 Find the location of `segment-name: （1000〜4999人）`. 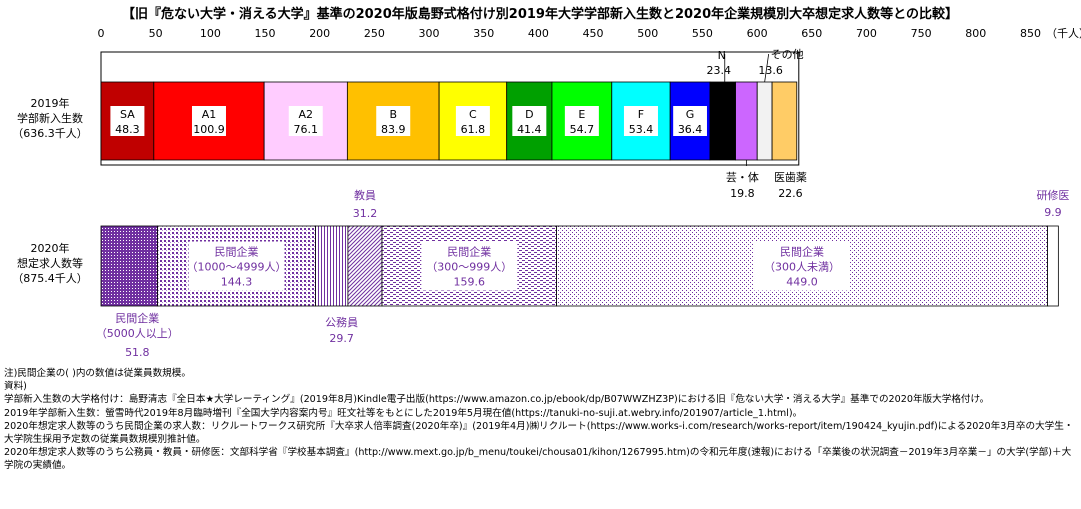

segment-name: （1000〜4999人） is located at coordinates (237, 267).